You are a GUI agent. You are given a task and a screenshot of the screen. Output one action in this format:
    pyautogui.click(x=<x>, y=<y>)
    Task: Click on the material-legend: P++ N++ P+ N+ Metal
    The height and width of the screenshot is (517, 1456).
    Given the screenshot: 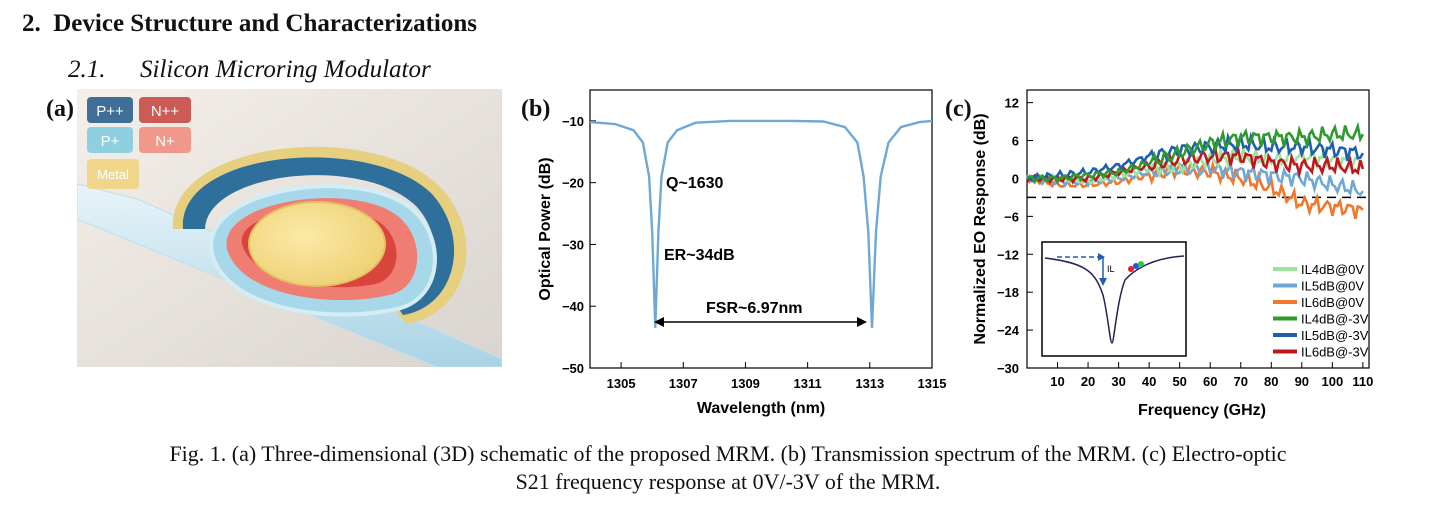 What is the action you would take?
    pyautogui.click(x=139, y=143)
    